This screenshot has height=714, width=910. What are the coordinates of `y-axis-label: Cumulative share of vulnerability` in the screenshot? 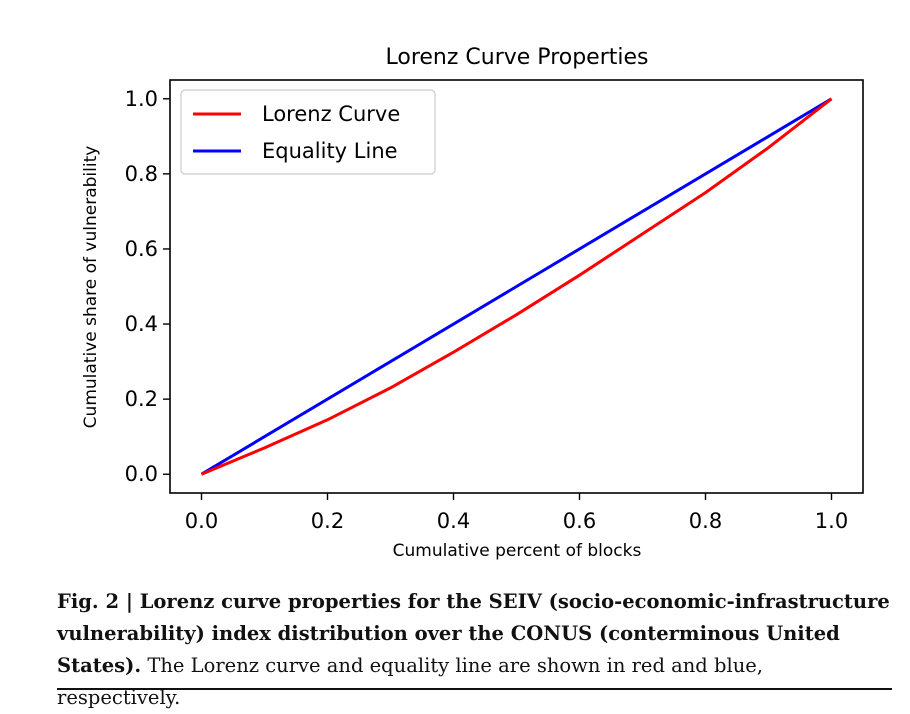 It's located at (91, 287).